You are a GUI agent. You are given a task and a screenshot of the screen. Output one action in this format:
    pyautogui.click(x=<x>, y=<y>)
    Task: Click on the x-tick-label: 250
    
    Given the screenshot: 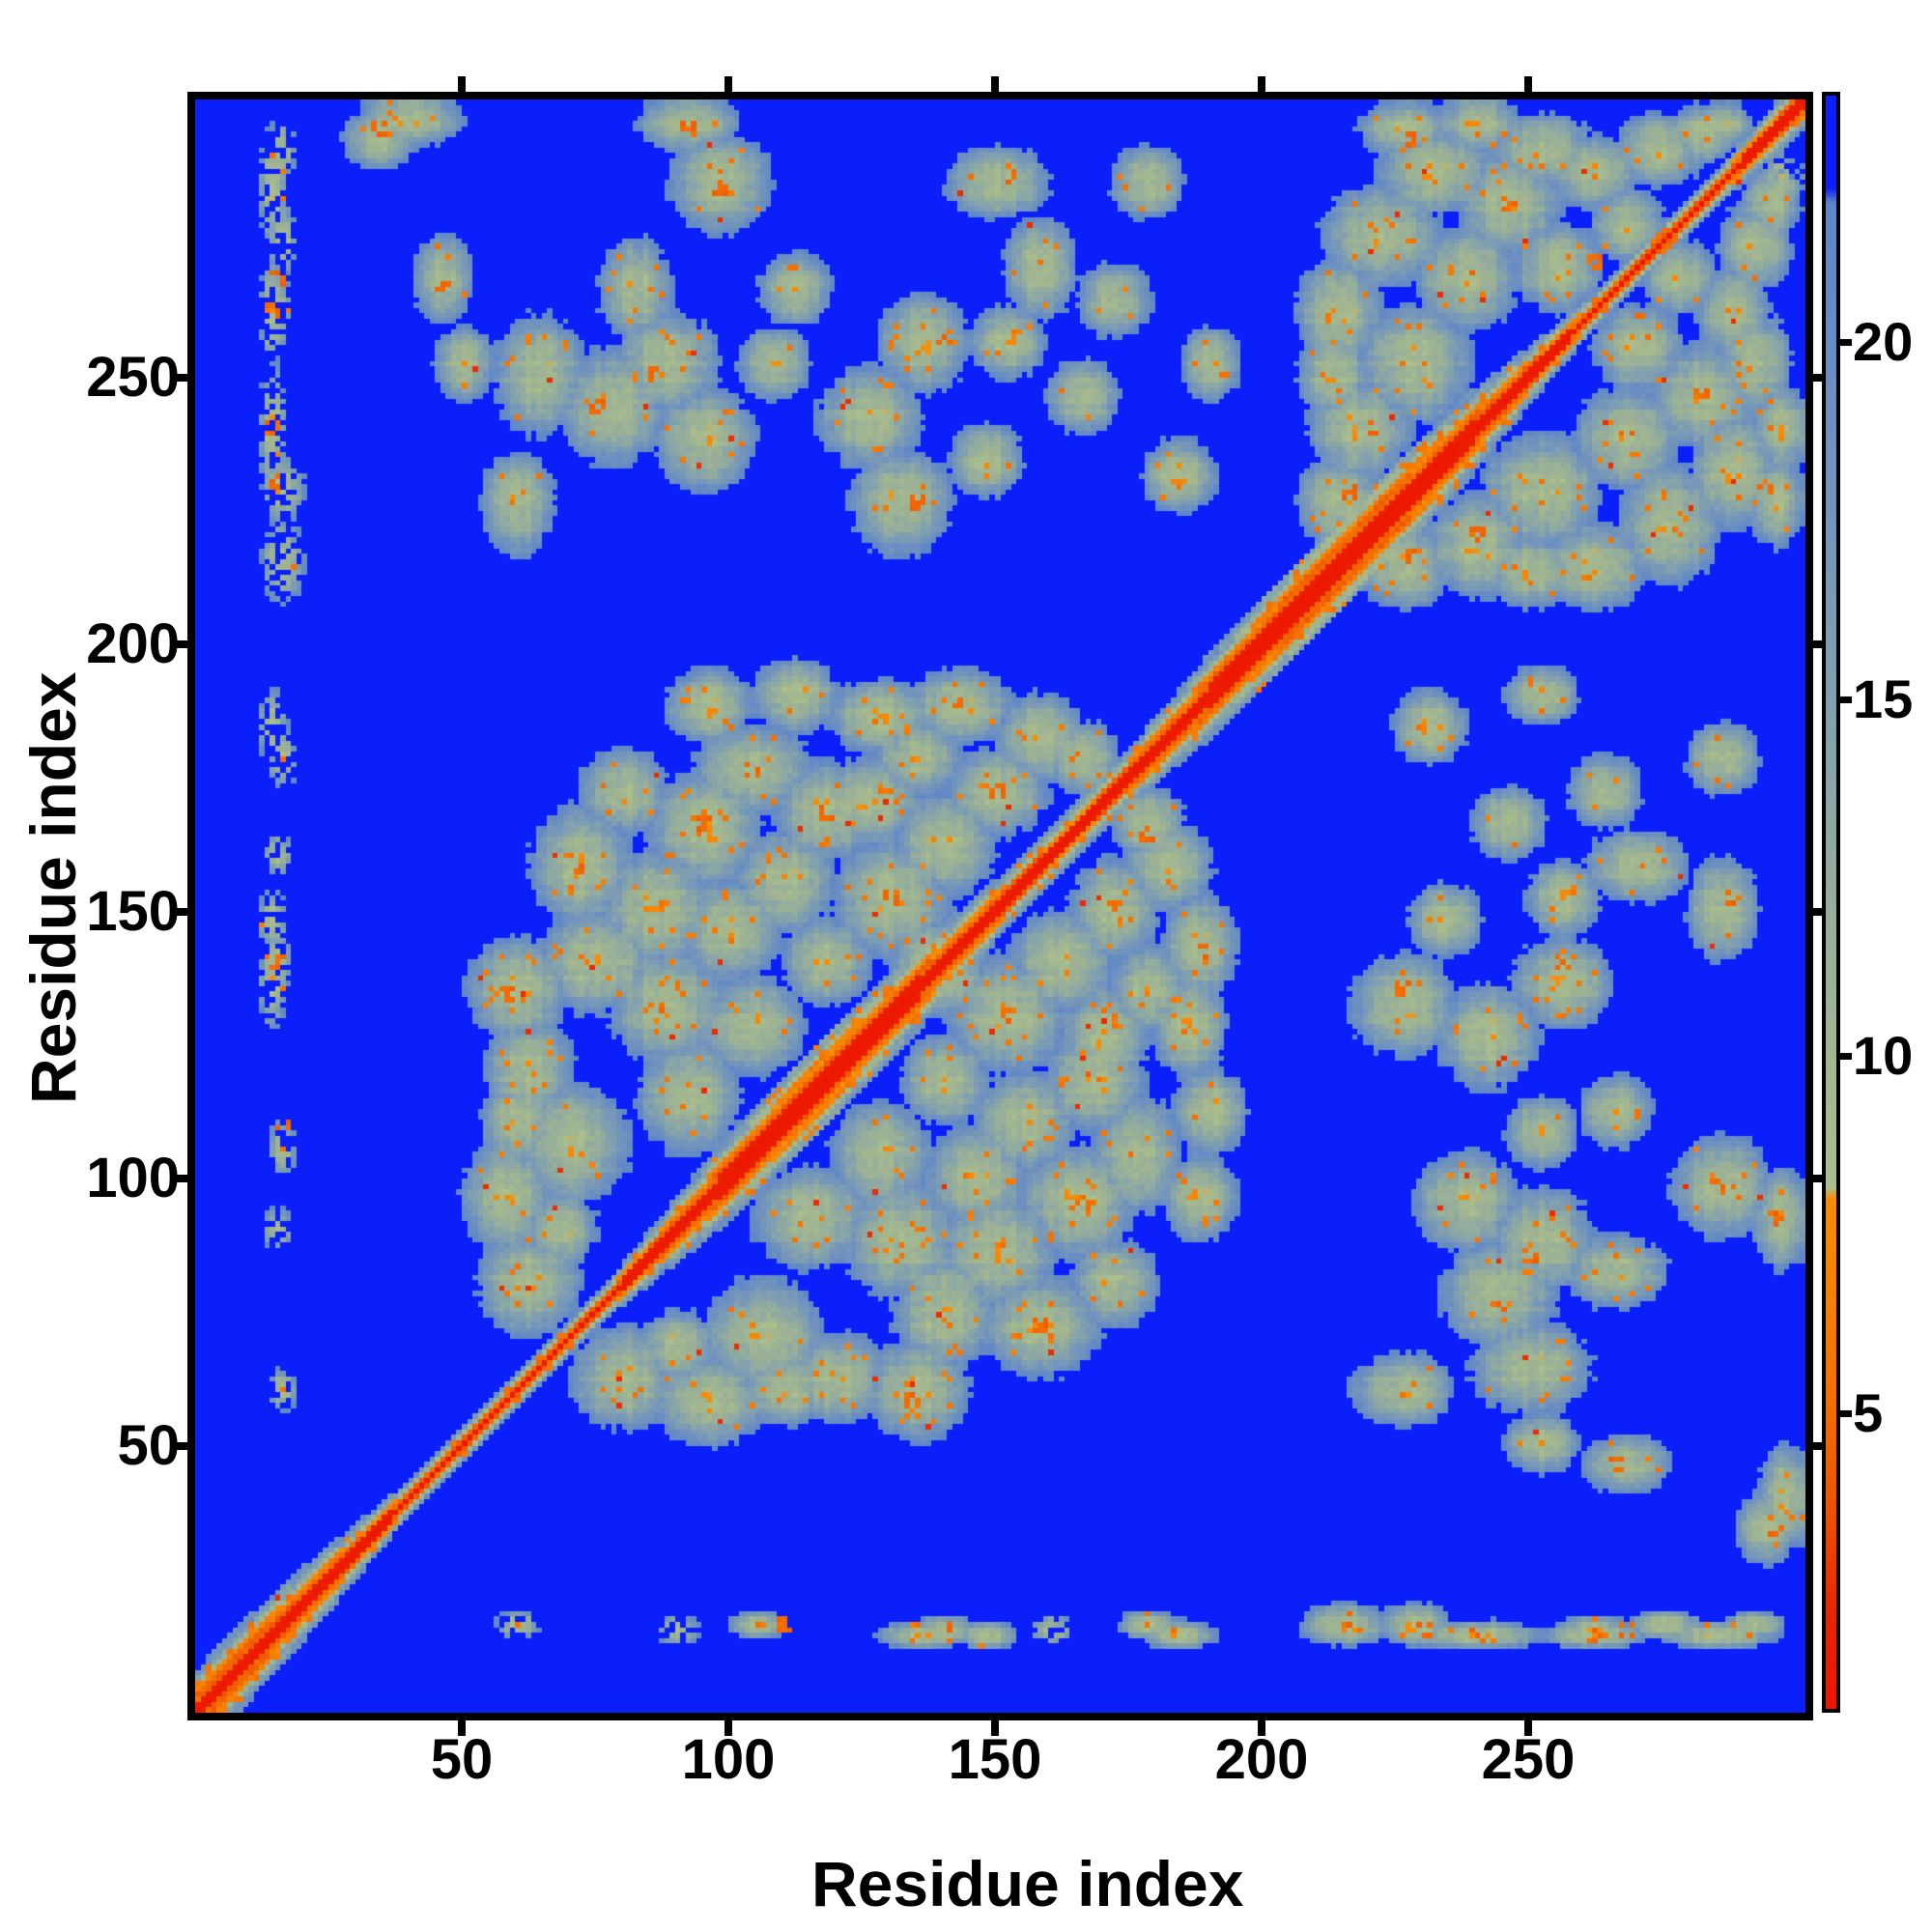 What is the action you would take?
    pyautogui.click(x=1528, y=1759)
    